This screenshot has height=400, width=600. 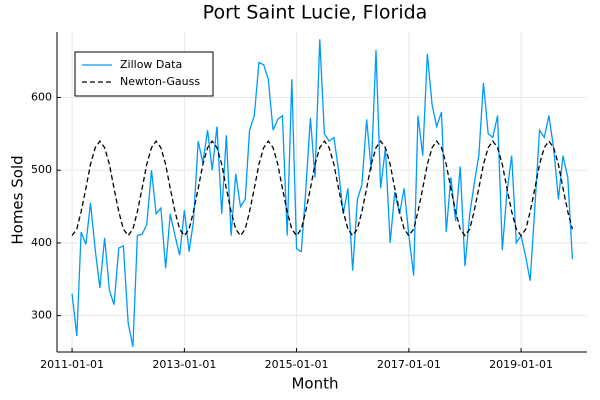 What do you see at coordinates (41, 315) in the screenshot?
I see `y-tick-label: 300` at bounding box center [41, 315].